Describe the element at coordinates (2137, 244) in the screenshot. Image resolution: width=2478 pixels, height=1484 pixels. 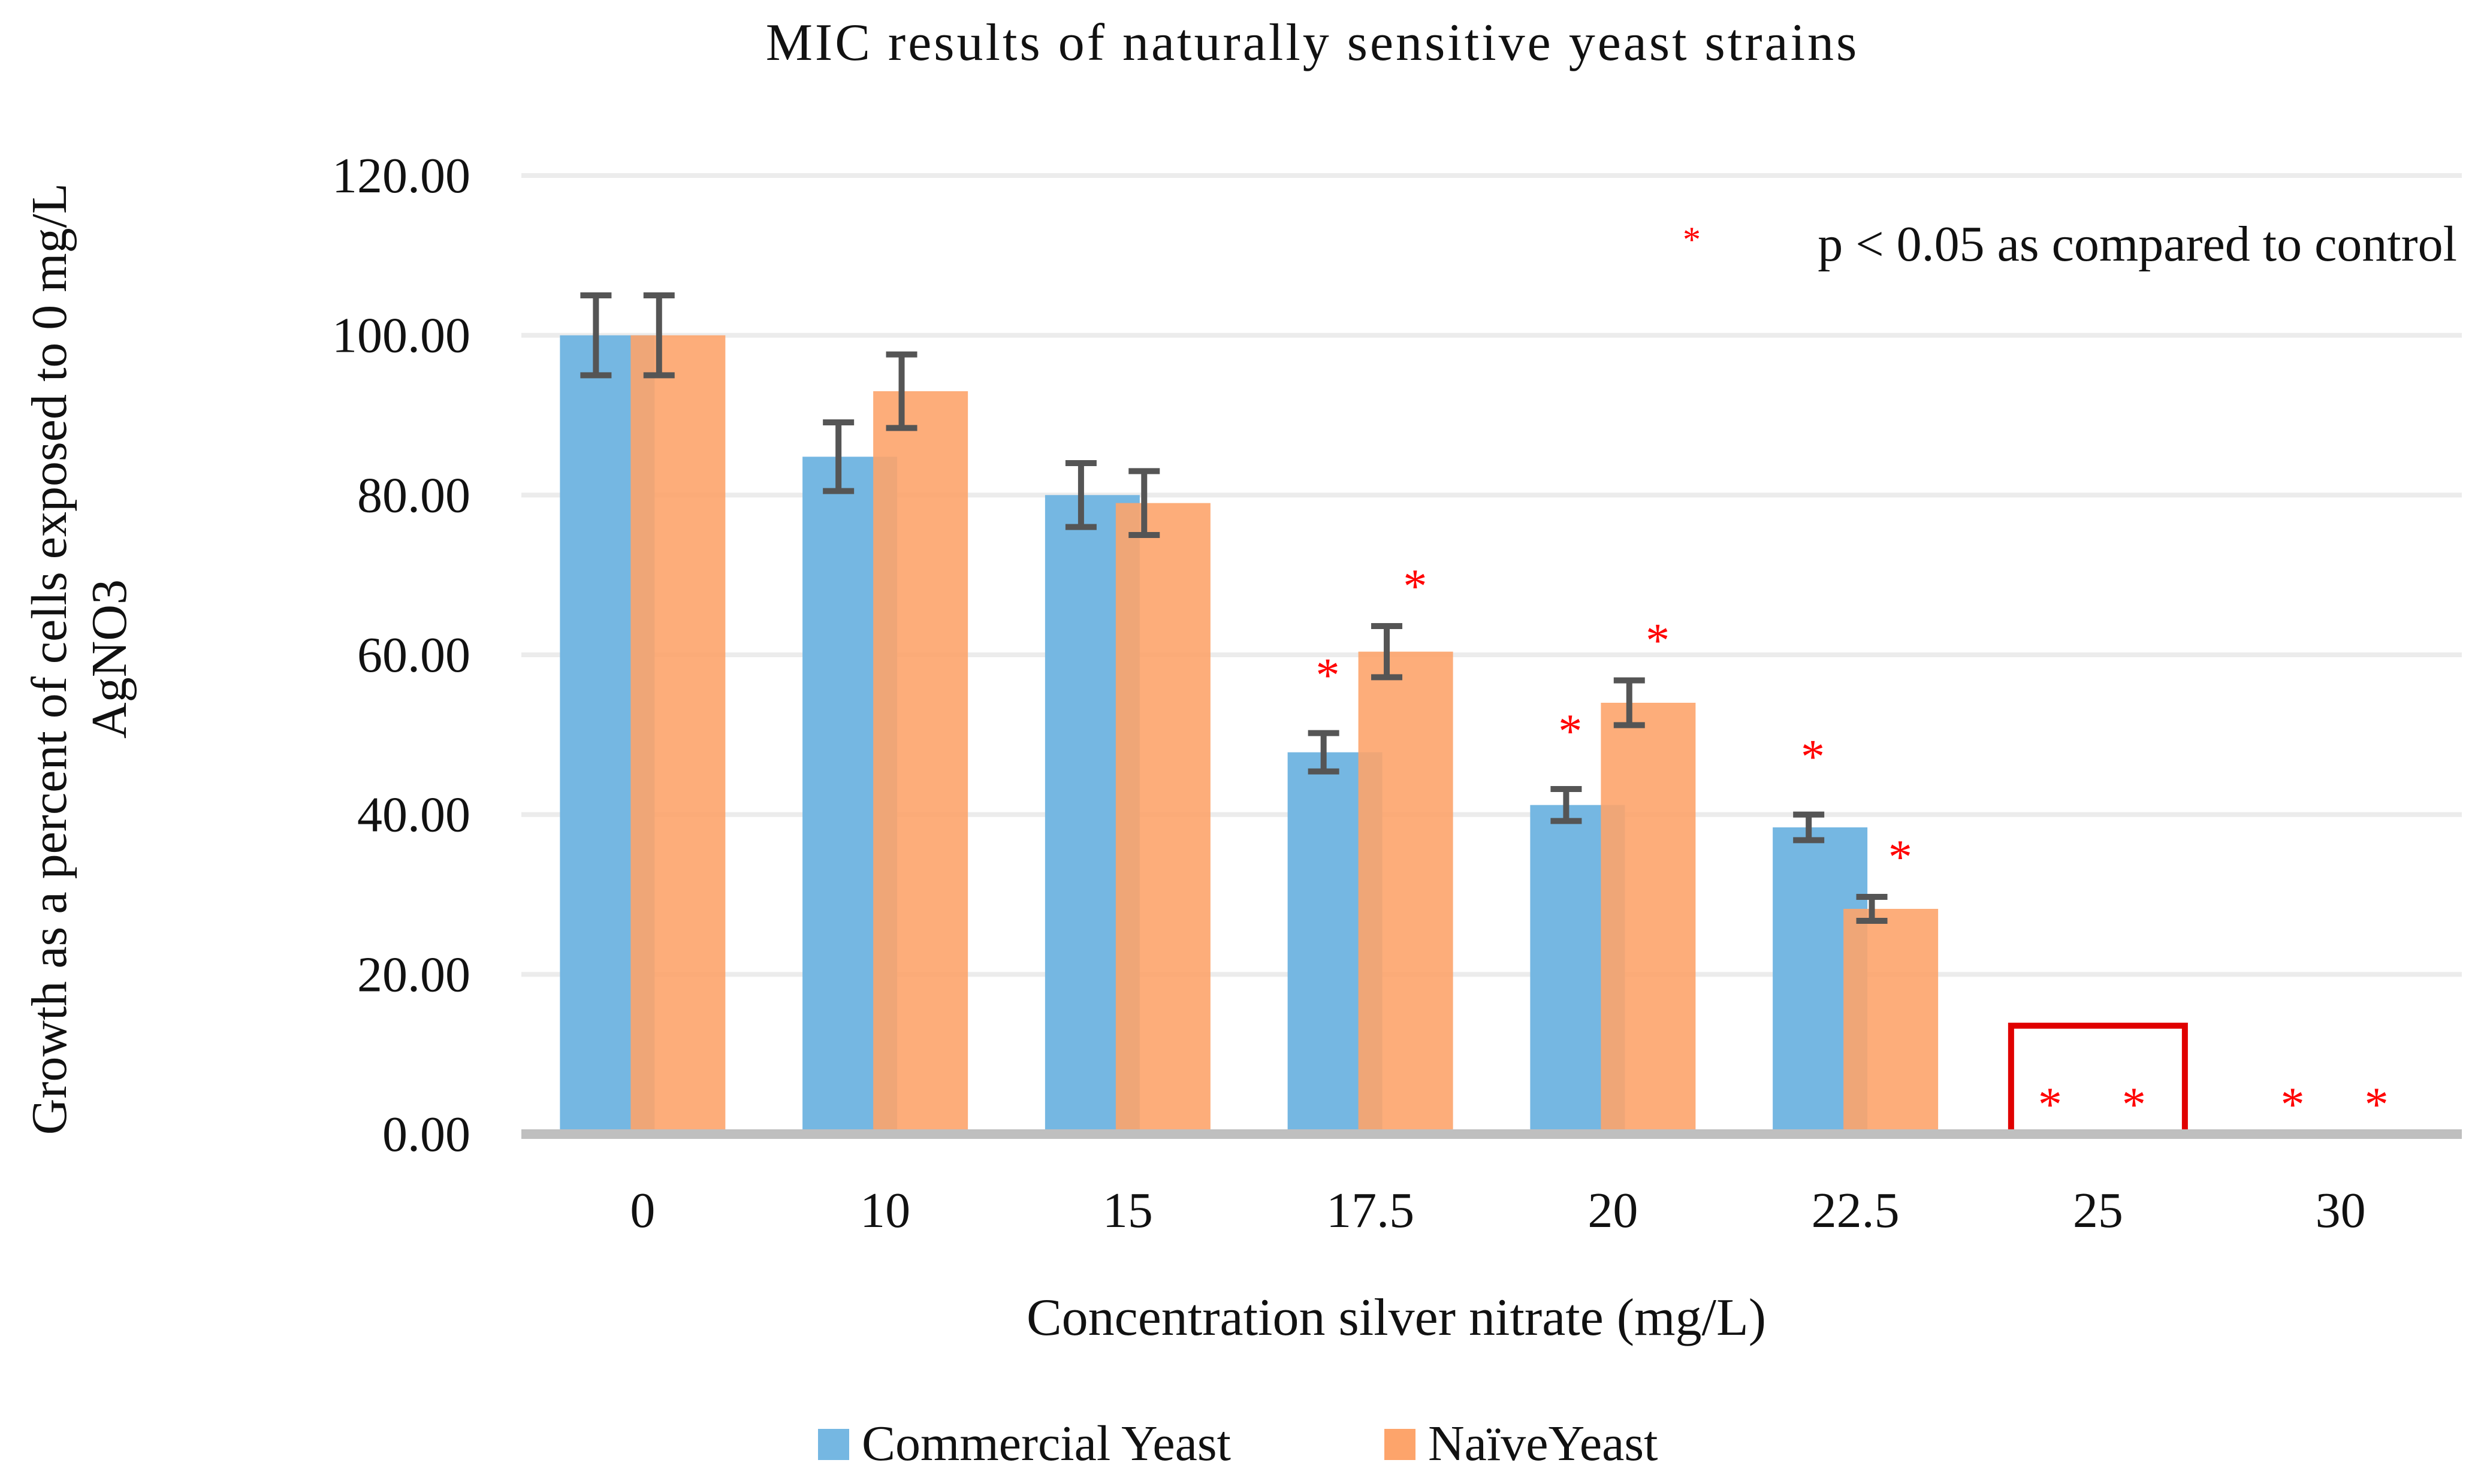
I see `significance-text: p < 0.05 as compared to control` at that location.